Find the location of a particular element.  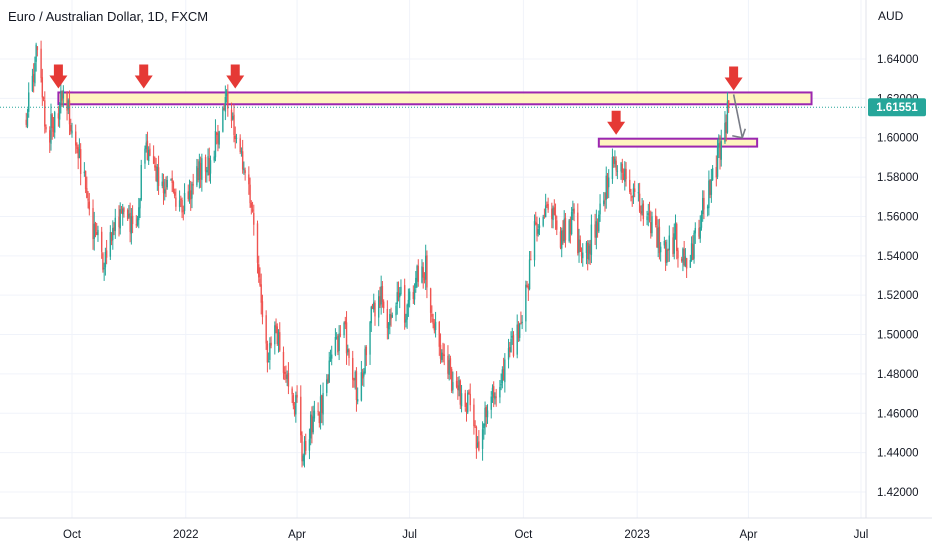

projection-arrow-shaft is located at coordinates (738, 116).